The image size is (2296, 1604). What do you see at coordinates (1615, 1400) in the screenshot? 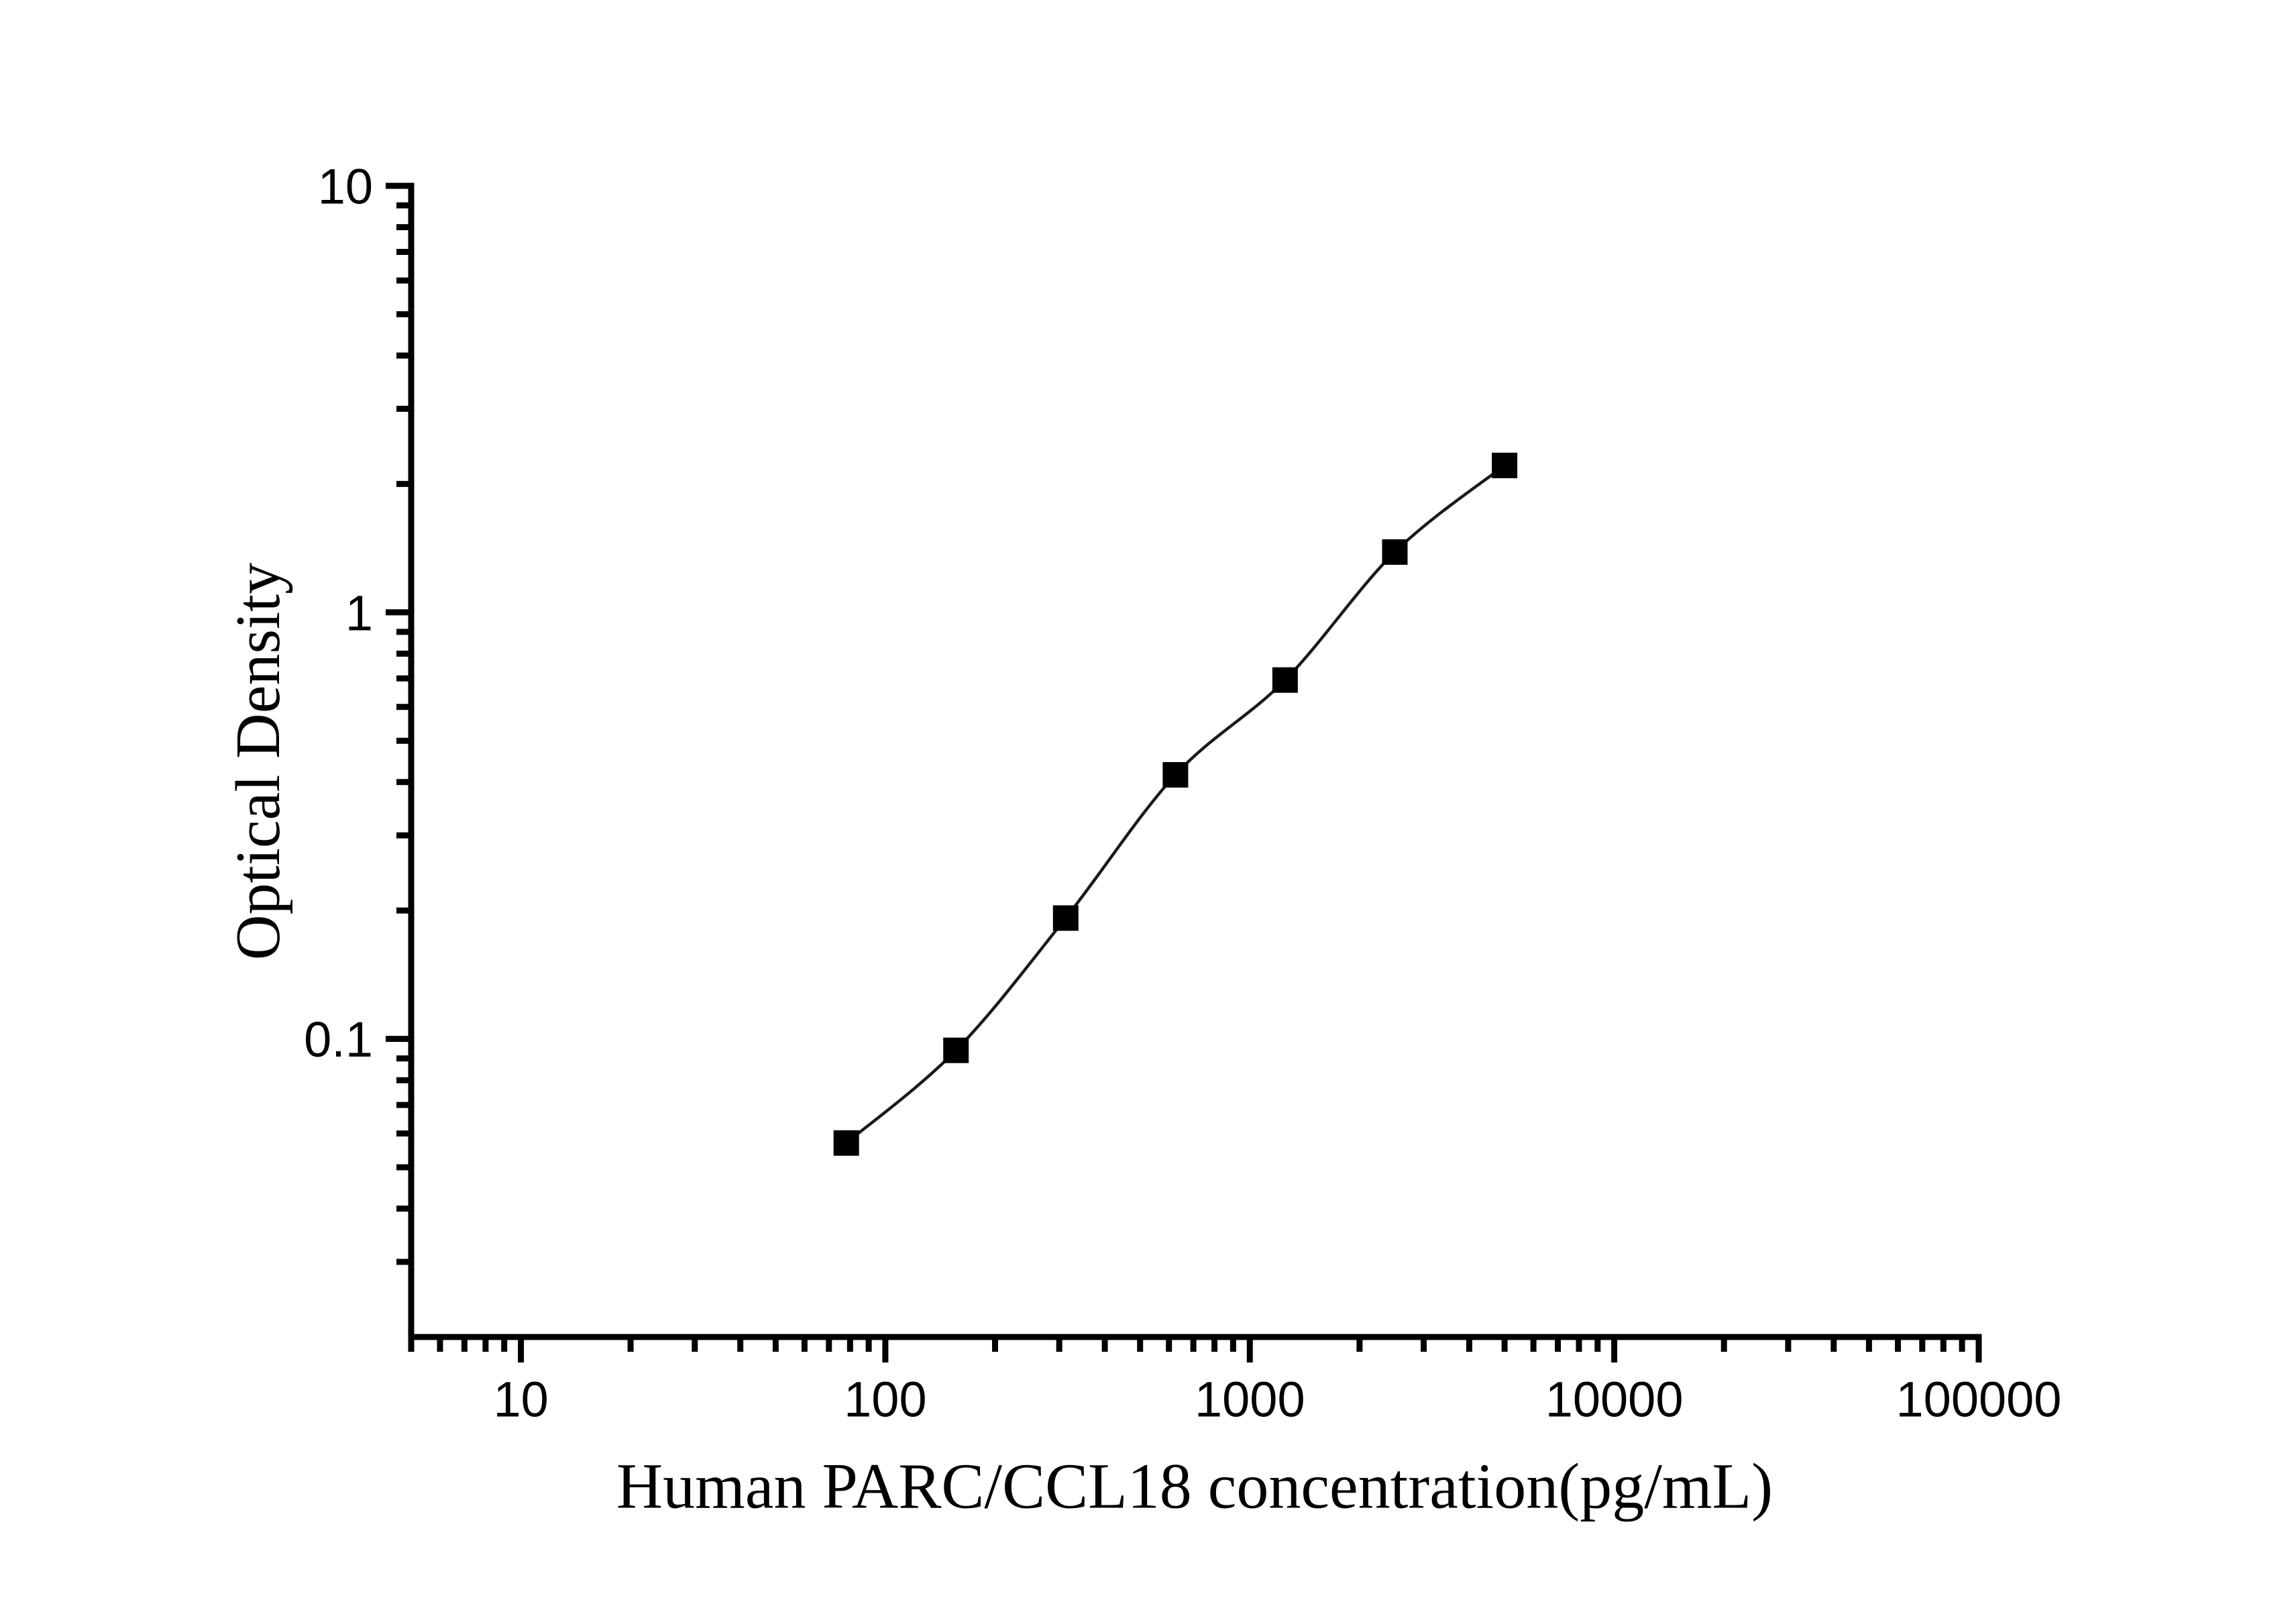
I see `x-tick-label: 10000` at bounding box center [1615, 1400].